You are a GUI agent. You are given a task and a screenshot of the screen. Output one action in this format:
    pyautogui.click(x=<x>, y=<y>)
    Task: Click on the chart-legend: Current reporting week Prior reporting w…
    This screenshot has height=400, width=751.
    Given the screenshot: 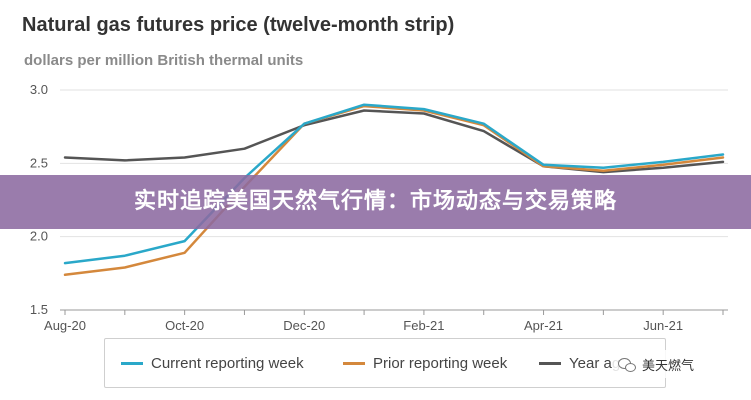 What is the action you would take?
    pyautogui.click(x=385, y=363)
    